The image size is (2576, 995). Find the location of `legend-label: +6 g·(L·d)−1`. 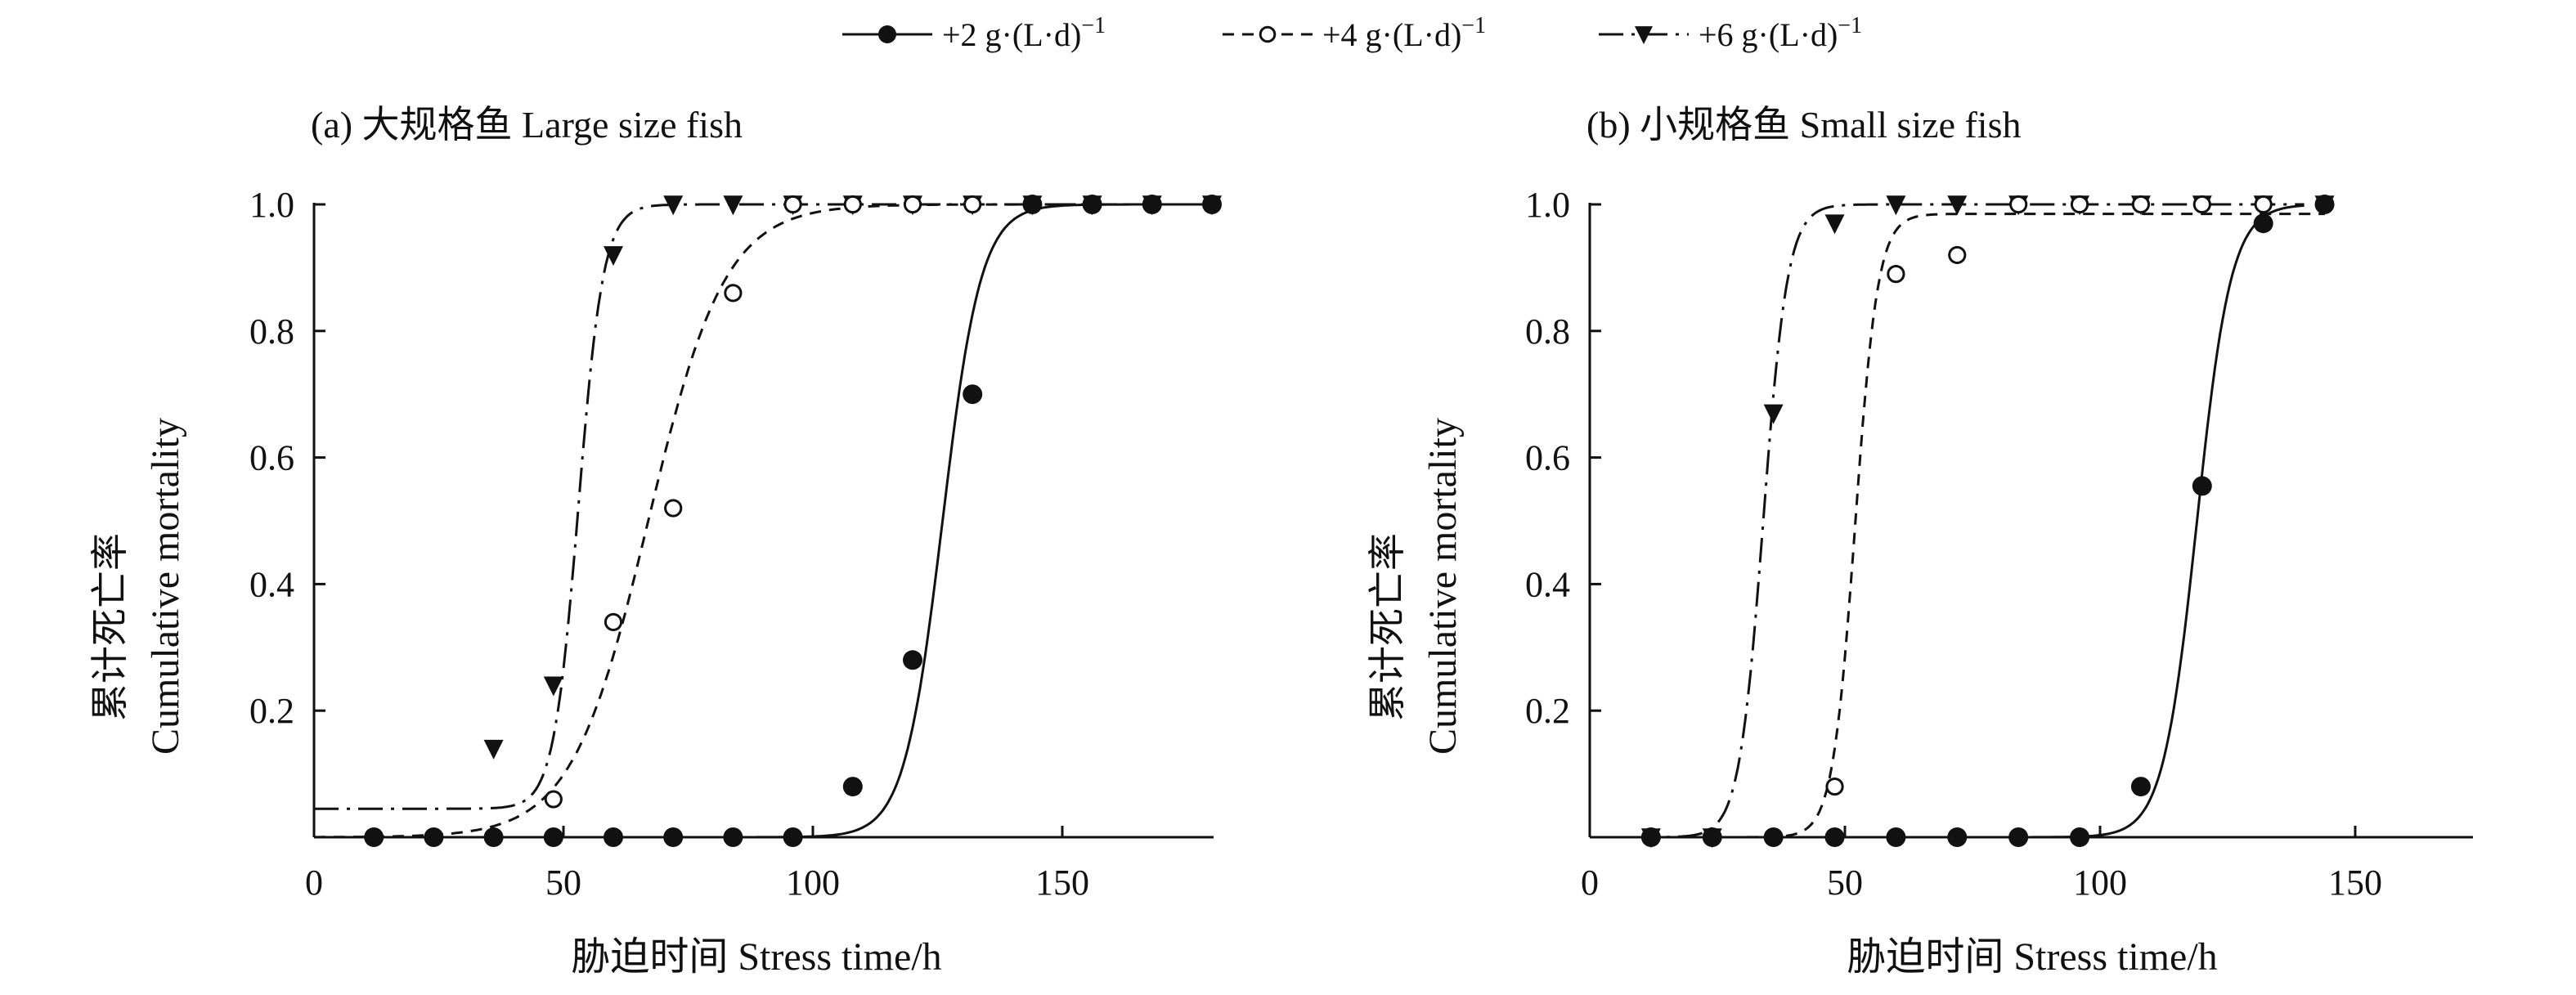

legend-label: +6 g·(L·d)−1 is located at coordinates (1781, 33).